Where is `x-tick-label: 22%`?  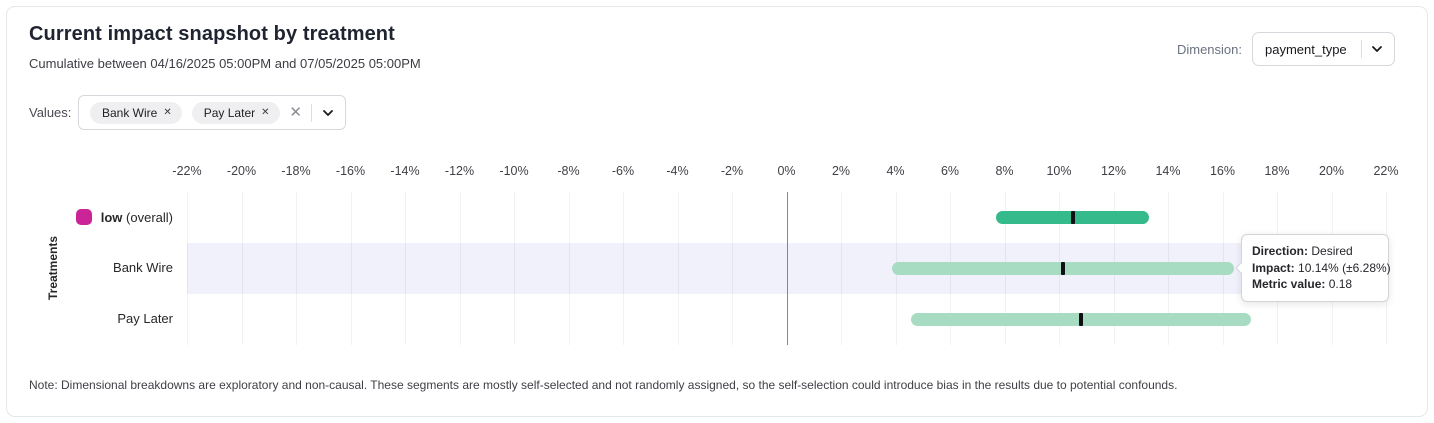
x-tick-label: 22% is located at coordinates (1386, 171).